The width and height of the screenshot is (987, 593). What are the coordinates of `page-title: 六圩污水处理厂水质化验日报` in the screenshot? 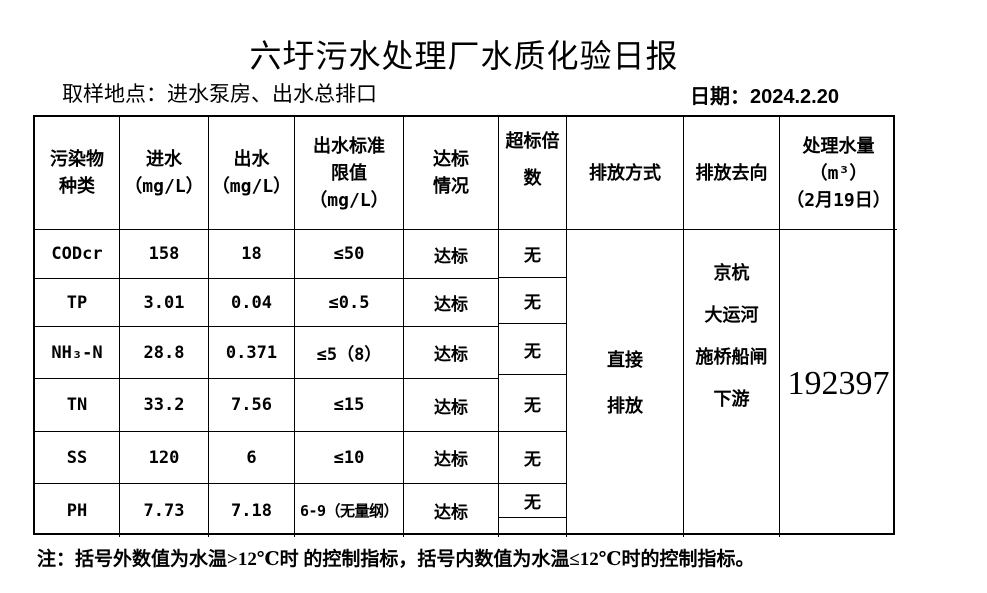 It's located at (464, 56).